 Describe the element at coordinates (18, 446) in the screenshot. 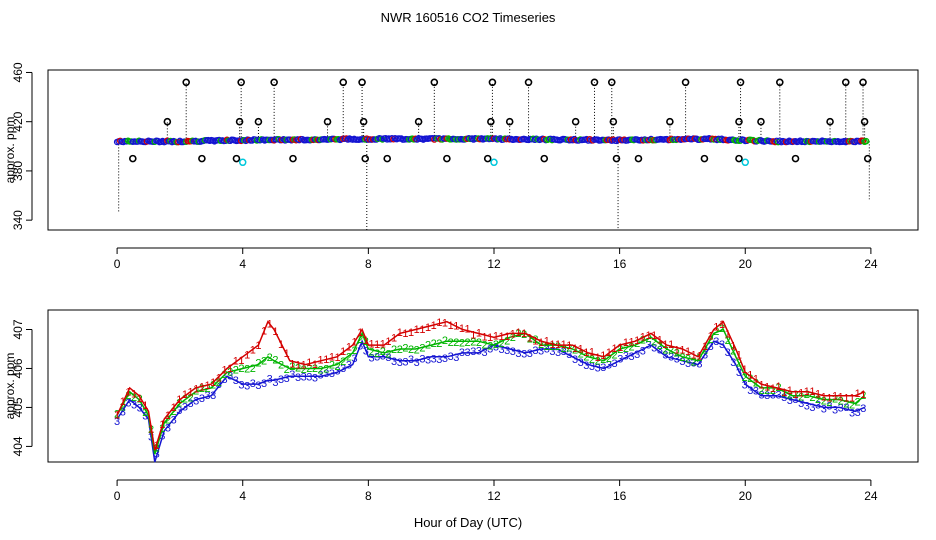

I see `y-tick-label: 404` at that location.